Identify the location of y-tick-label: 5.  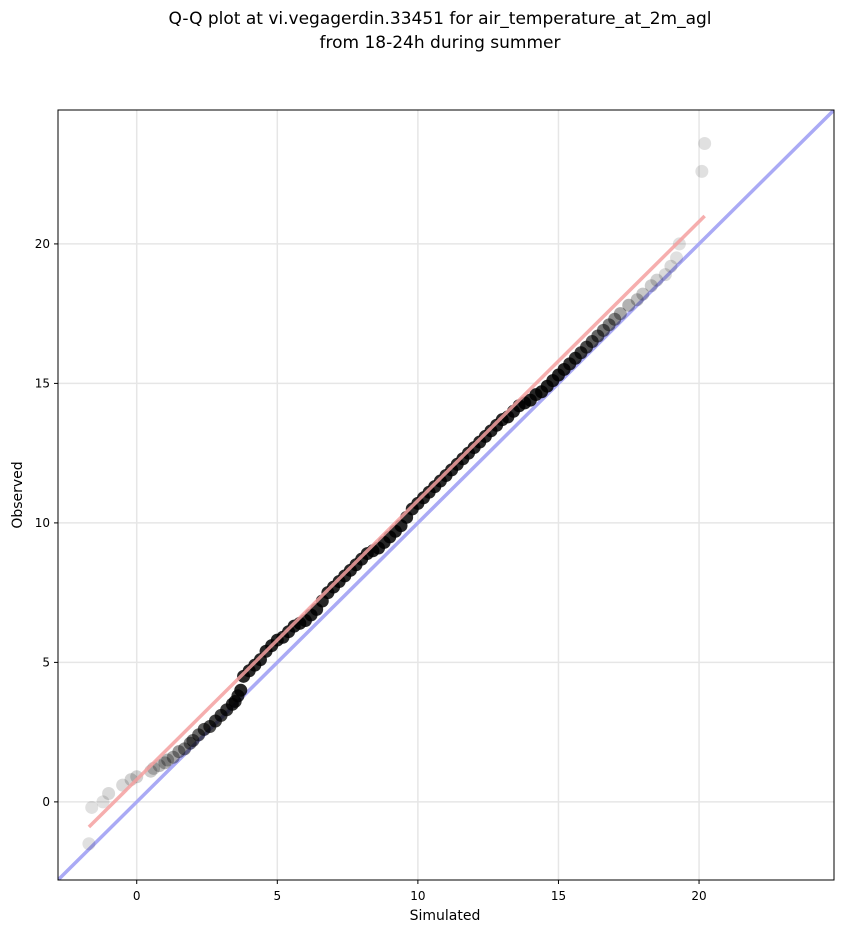
(46, 662).